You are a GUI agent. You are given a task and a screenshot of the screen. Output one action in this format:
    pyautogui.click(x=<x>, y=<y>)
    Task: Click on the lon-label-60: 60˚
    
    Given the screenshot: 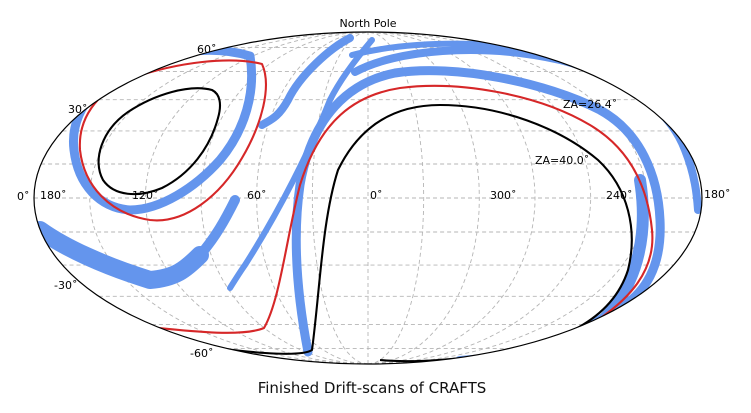 What is the action you would take?
    pyautogui.click(x=257, y=195)
    